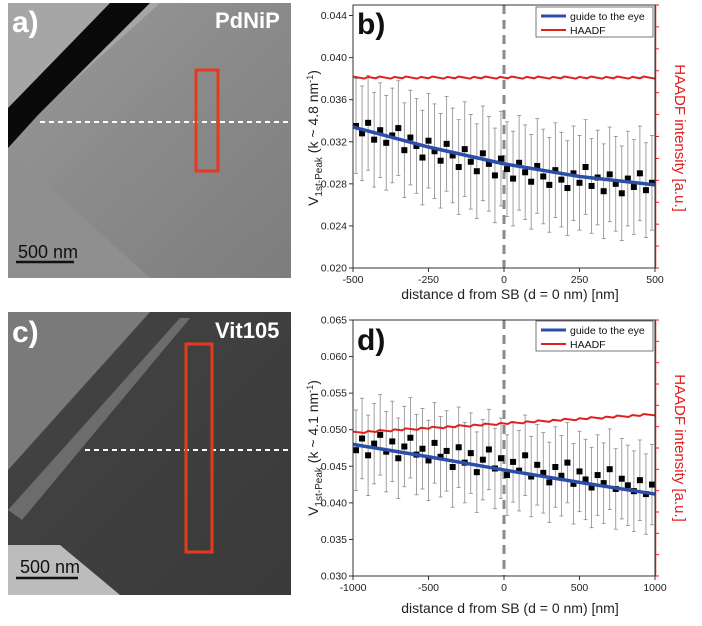  I want to click on panel-c-roi-box, so click(199, 448).